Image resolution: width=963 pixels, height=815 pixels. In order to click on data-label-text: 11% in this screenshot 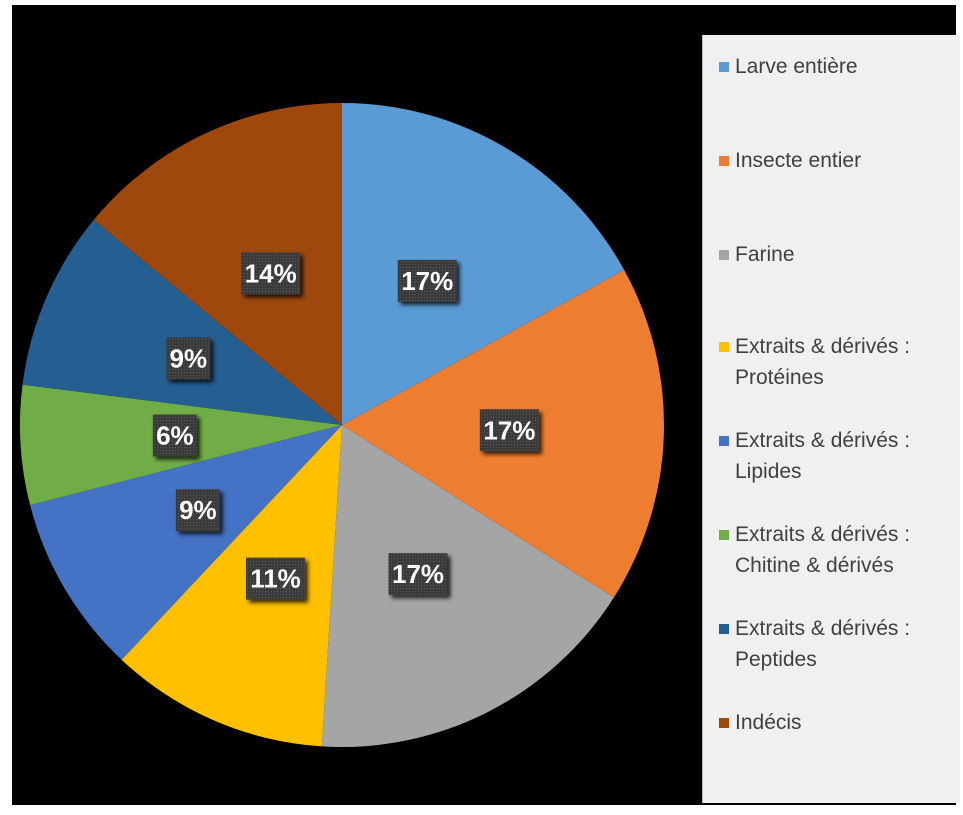, I will do `click(275, 579)`.